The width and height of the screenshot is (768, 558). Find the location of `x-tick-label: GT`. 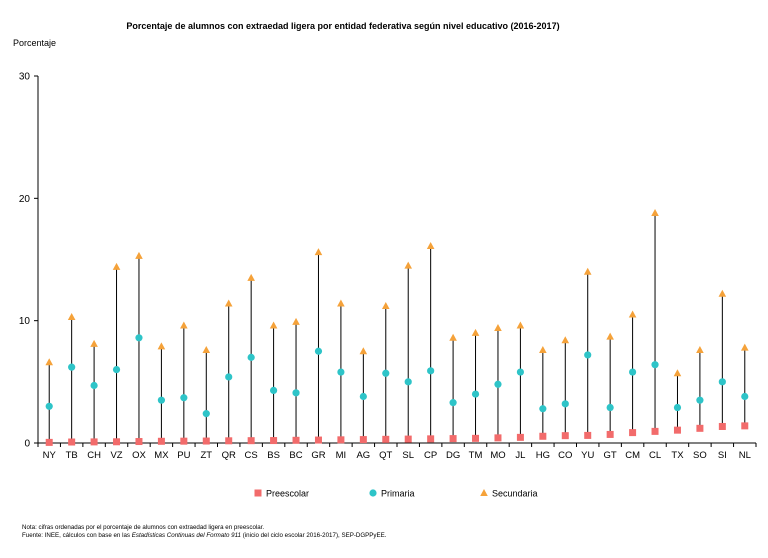

x-tick-label: GT is located at coordinates (610, 455).